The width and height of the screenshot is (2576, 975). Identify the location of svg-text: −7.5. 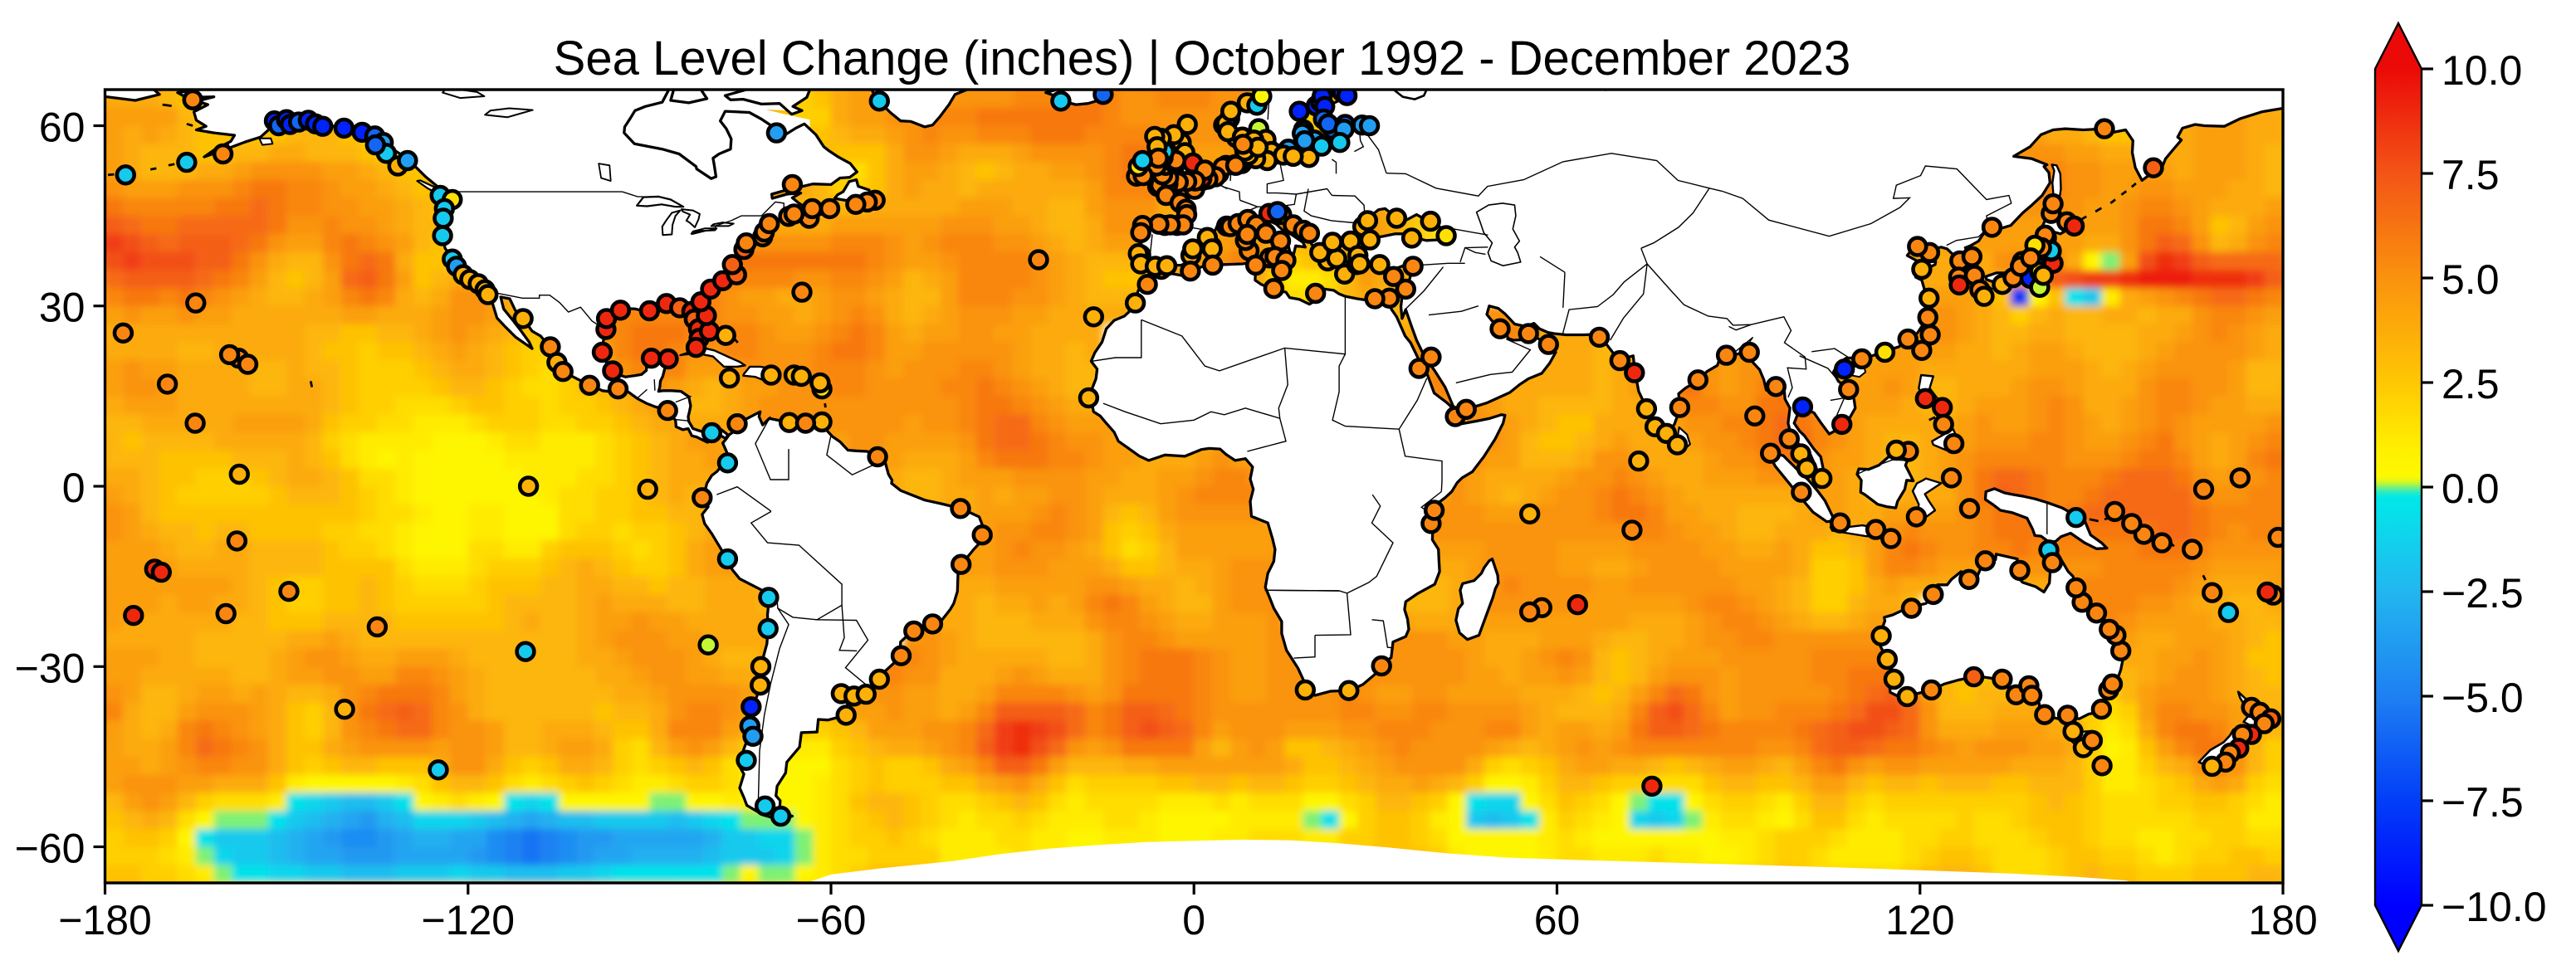
(2483, 802).